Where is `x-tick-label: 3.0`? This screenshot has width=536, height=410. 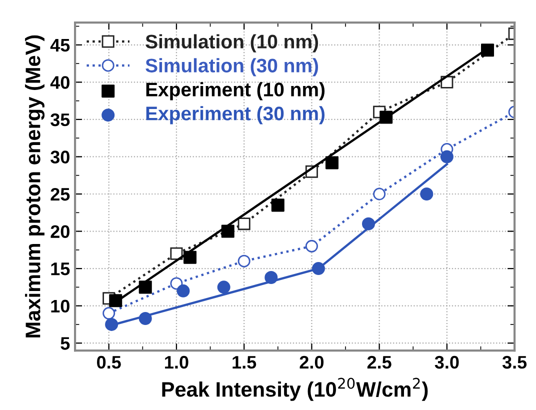 x-tick-label: 3.0 is located at coordinates (446, 362).